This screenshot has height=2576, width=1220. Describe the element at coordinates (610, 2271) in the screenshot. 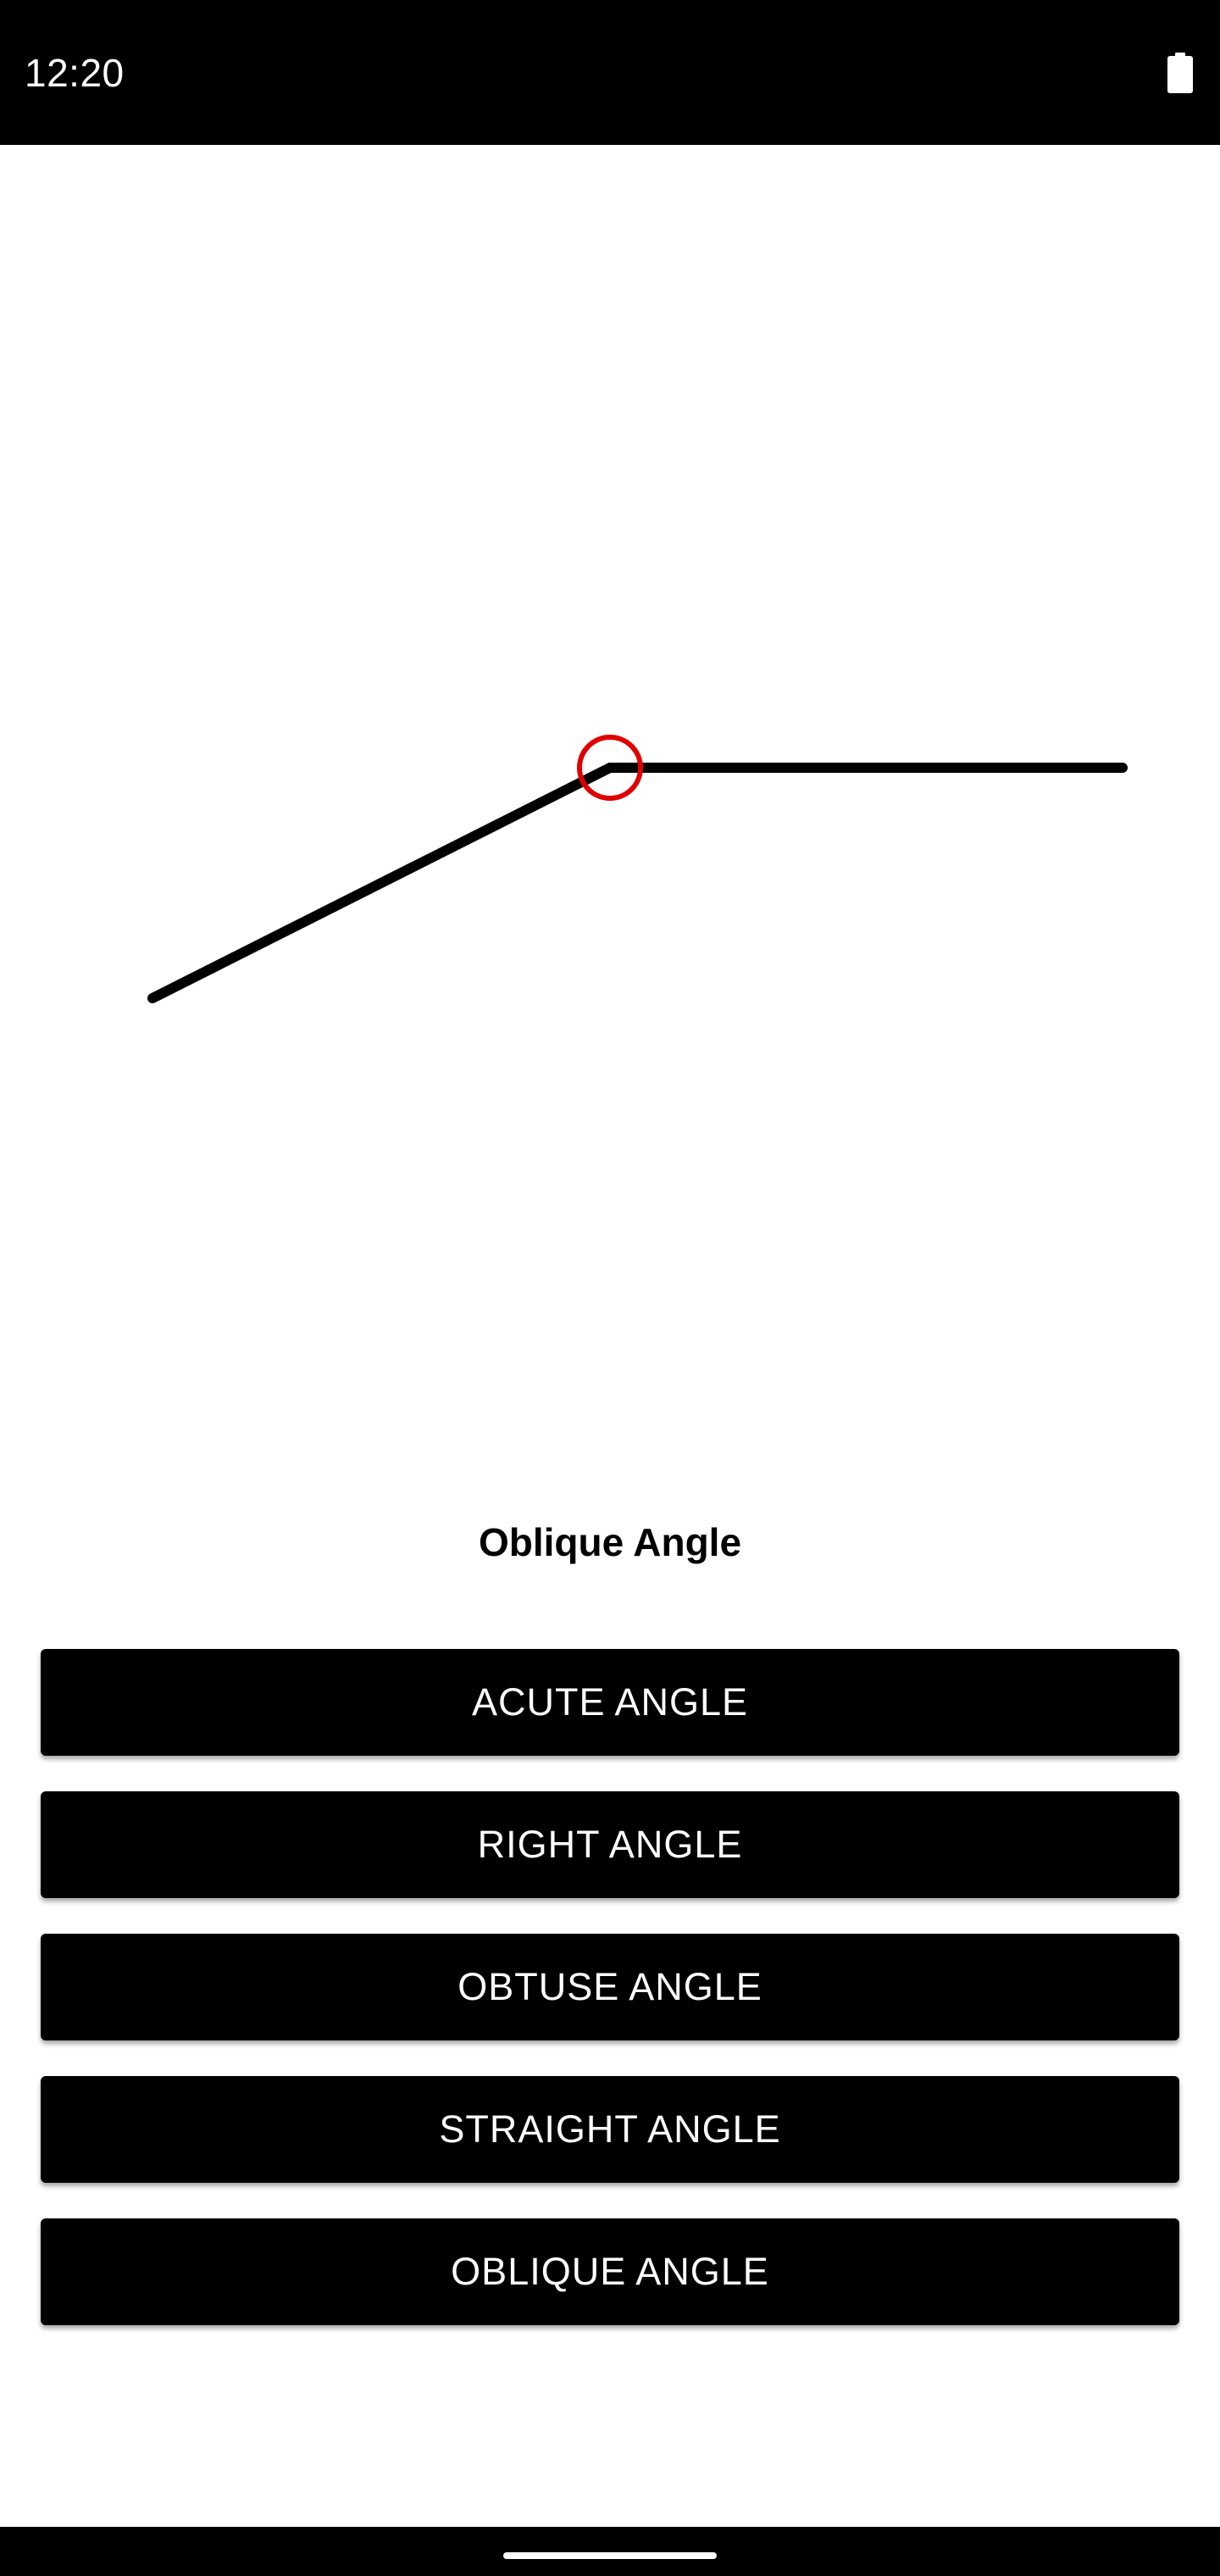

I see `oblique-angle-button: OBLIQUE ANGLE` at that location.